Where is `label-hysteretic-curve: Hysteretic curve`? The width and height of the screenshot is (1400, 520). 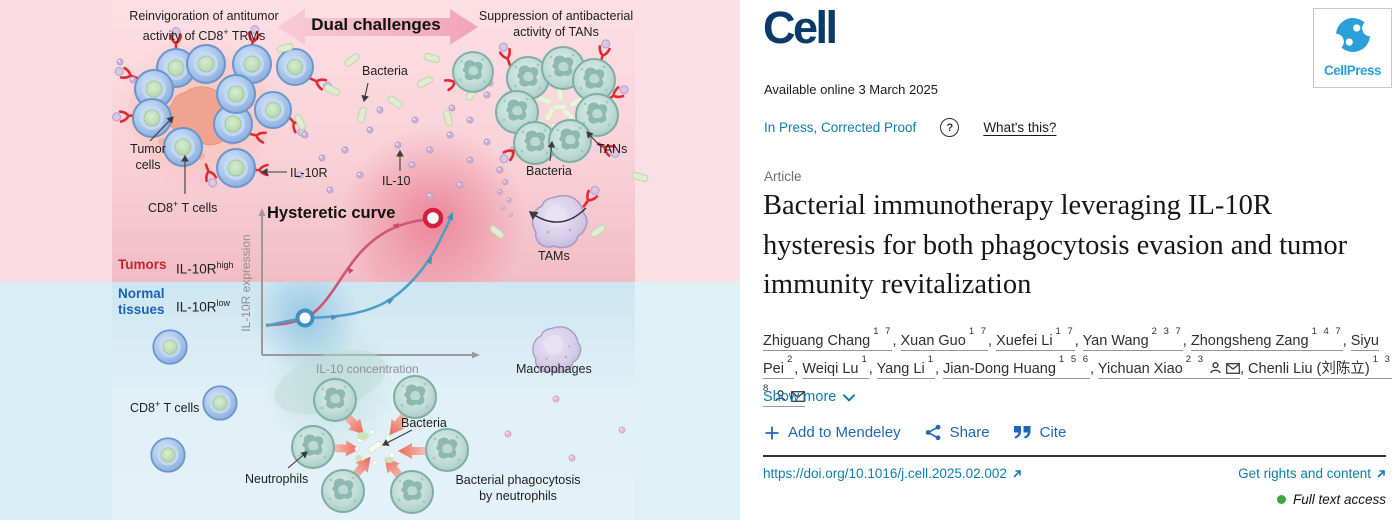
label-hysteretic-curve: Hysteretic curve is located at coordinates (331, 213).